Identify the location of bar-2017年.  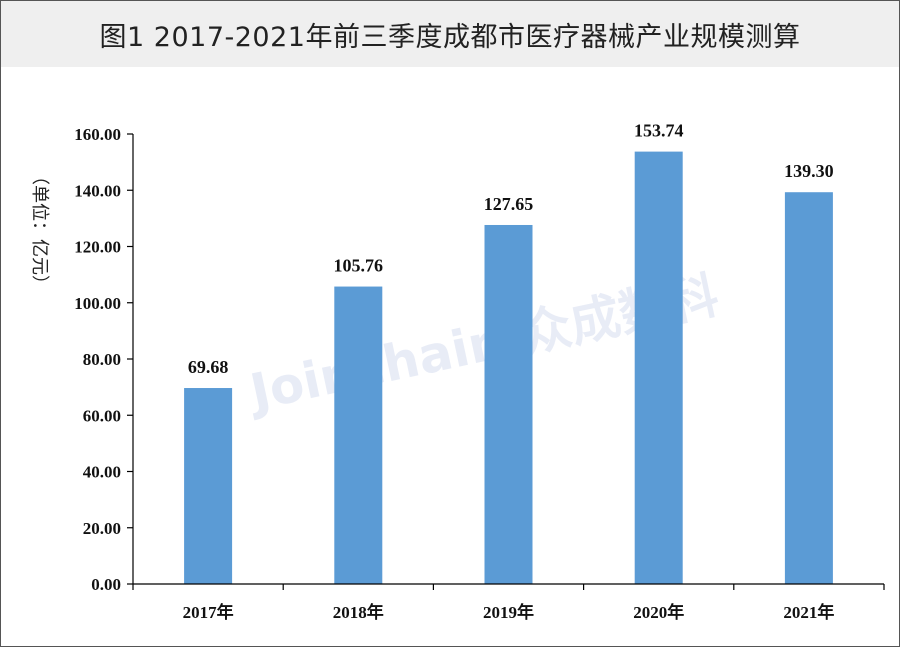
(208, 486).